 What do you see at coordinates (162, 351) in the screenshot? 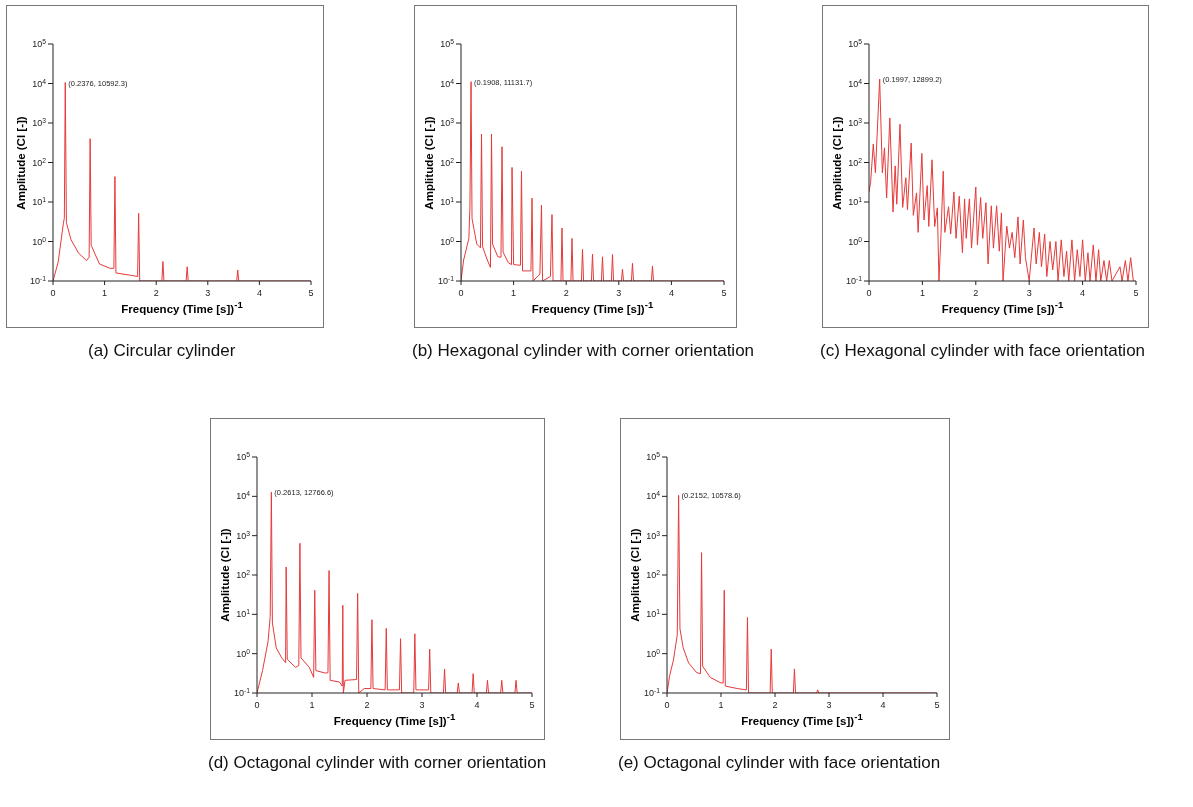
I see `text: (a) Circular cylinder` at bounding box center [162, 351].